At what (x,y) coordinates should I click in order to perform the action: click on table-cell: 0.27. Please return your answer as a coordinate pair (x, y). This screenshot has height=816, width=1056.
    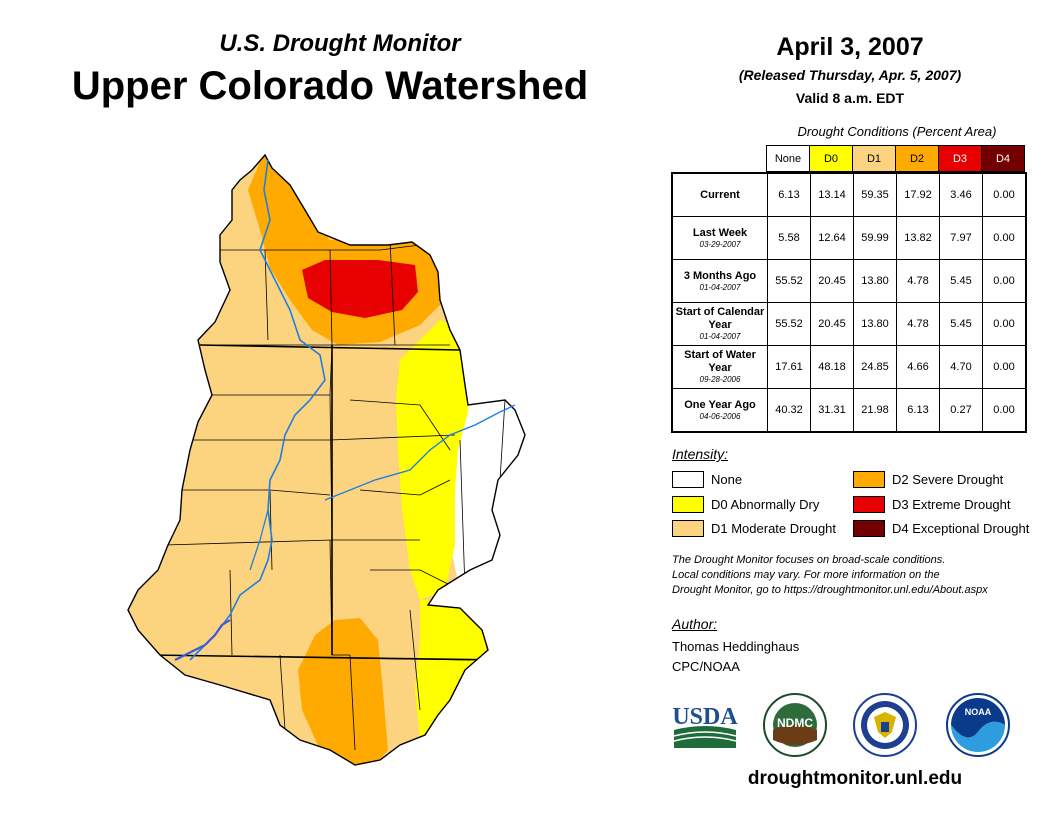
    Looking at the image, I should click on (961, 410).